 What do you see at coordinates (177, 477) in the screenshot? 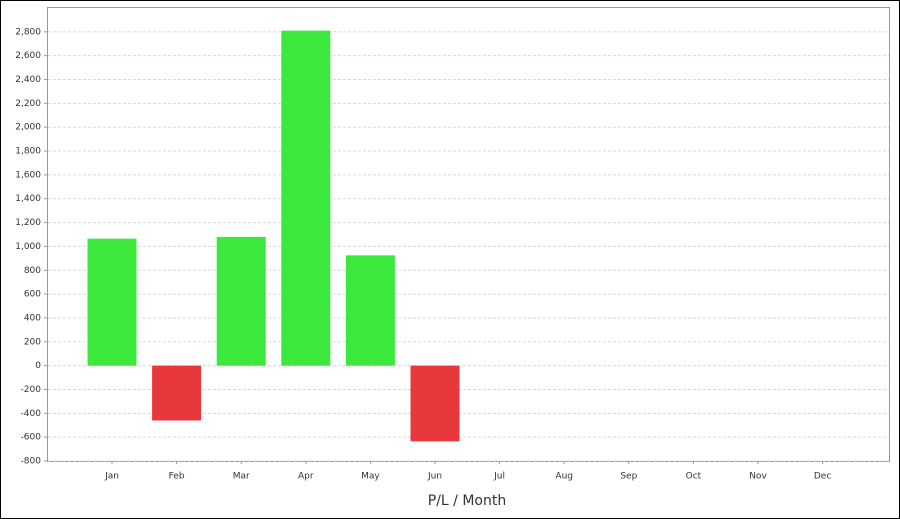
I see `x-tick-label: Feb` at bounding box center [177, 477].